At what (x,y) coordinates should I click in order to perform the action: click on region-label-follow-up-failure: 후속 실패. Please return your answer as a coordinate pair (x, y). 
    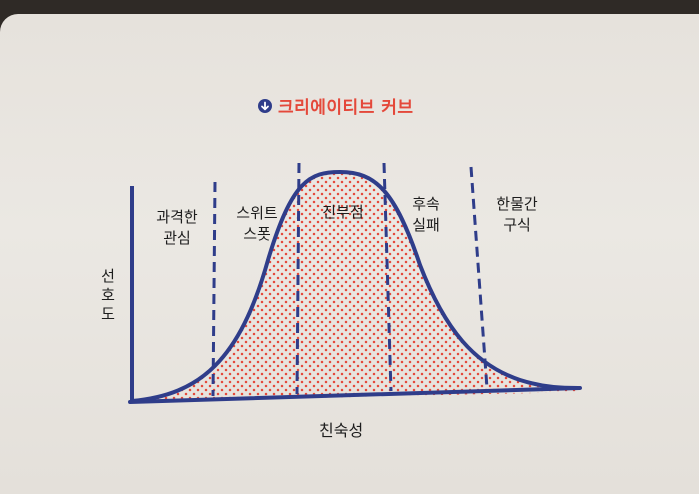
    Looking at the image, I should click on (426, 214).